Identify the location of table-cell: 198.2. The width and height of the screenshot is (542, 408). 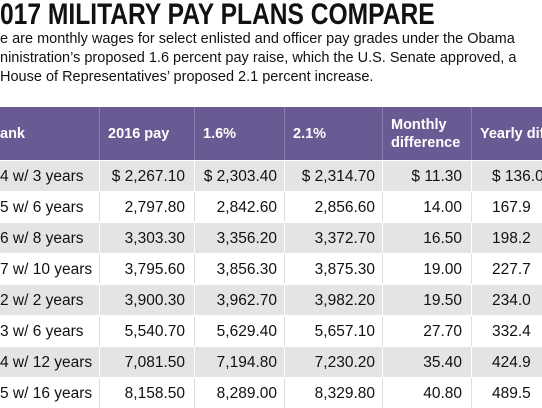
(511, 238).